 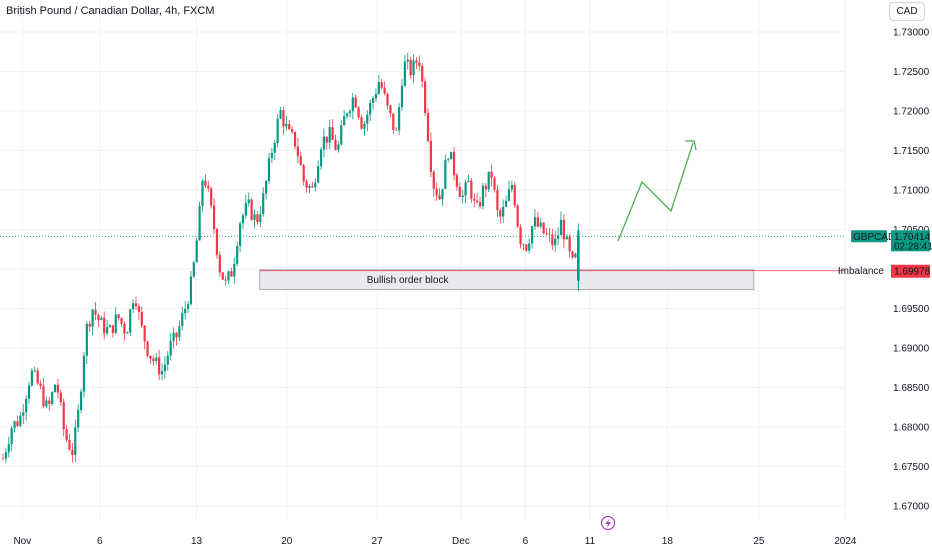 I want to click on price-badge-value: 1.70414, so click(x=912, y=237).